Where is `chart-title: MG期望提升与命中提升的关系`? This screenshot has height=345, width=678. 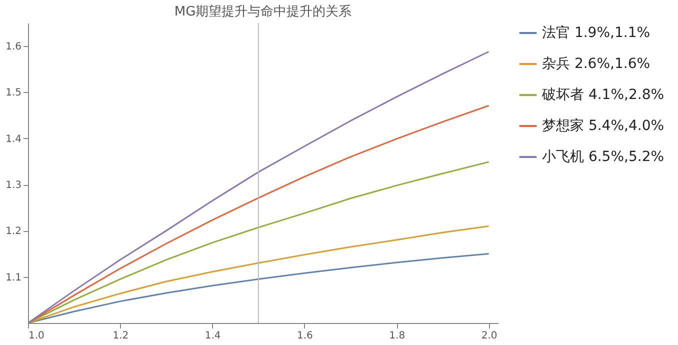
chart-title: MG期望提升与命中提升的关系 is located at coordinates (263, 12).